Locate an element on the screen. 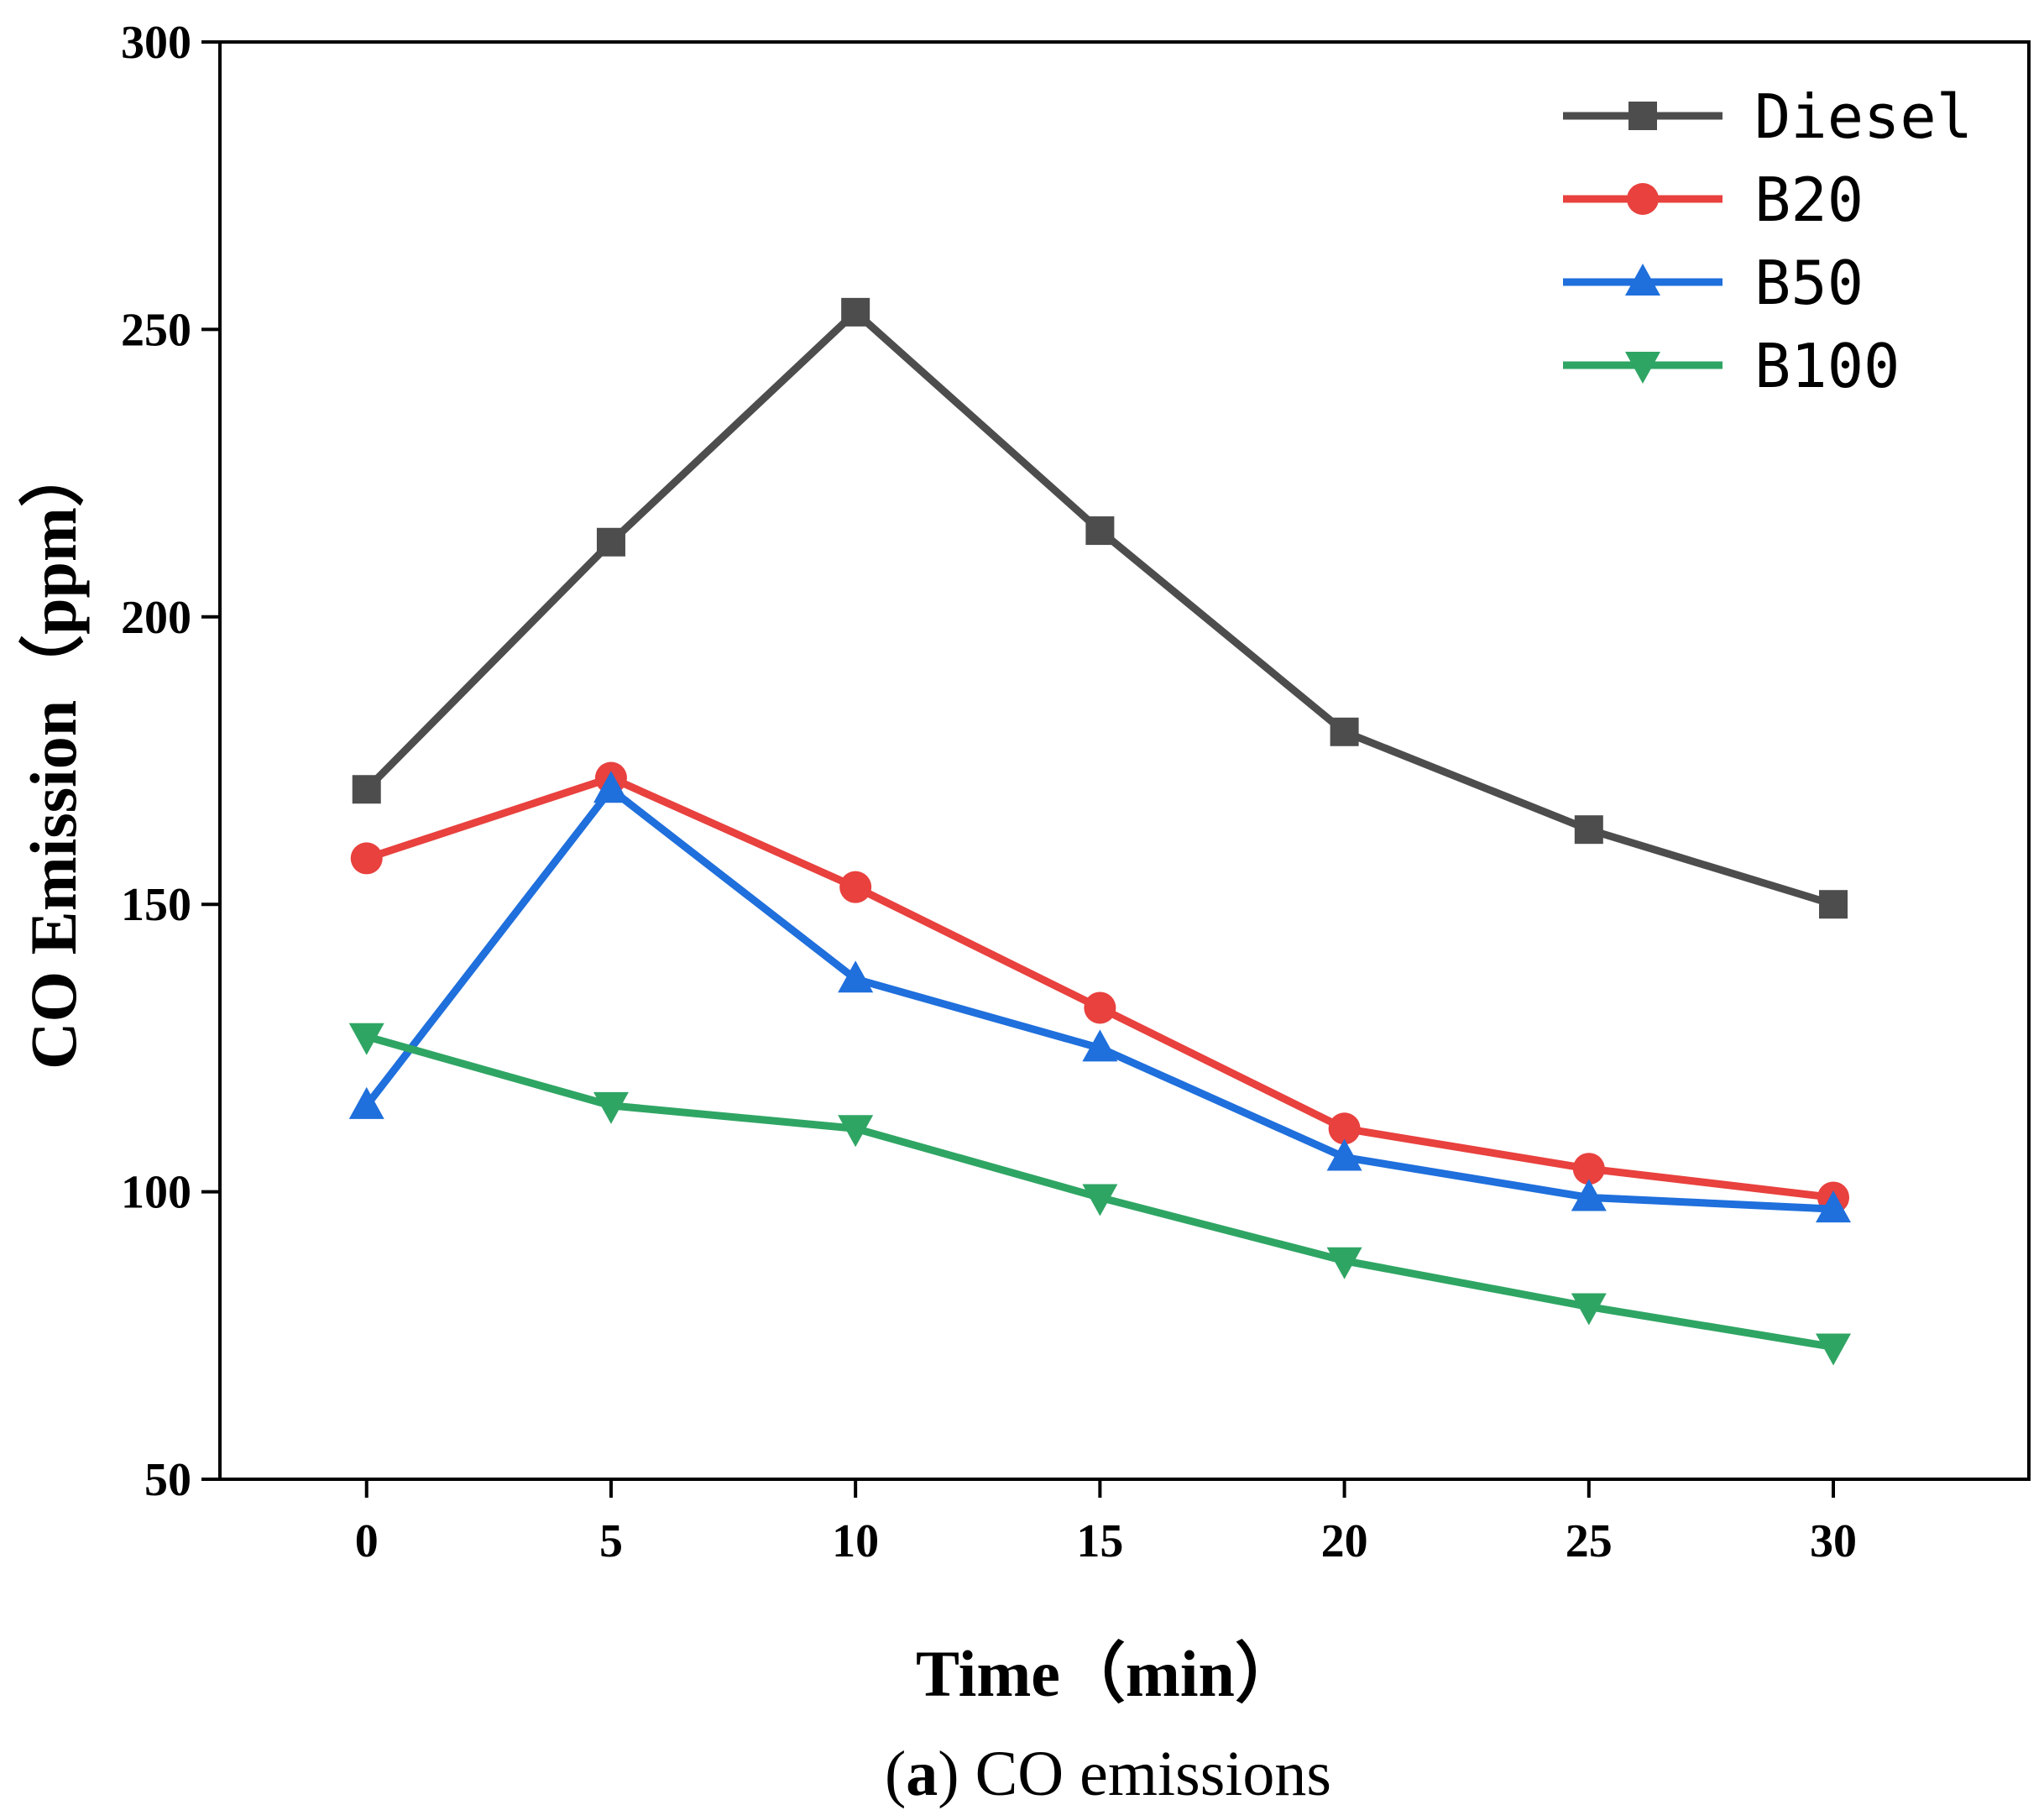  caption-label: a is located at coordinates (922, 1774).